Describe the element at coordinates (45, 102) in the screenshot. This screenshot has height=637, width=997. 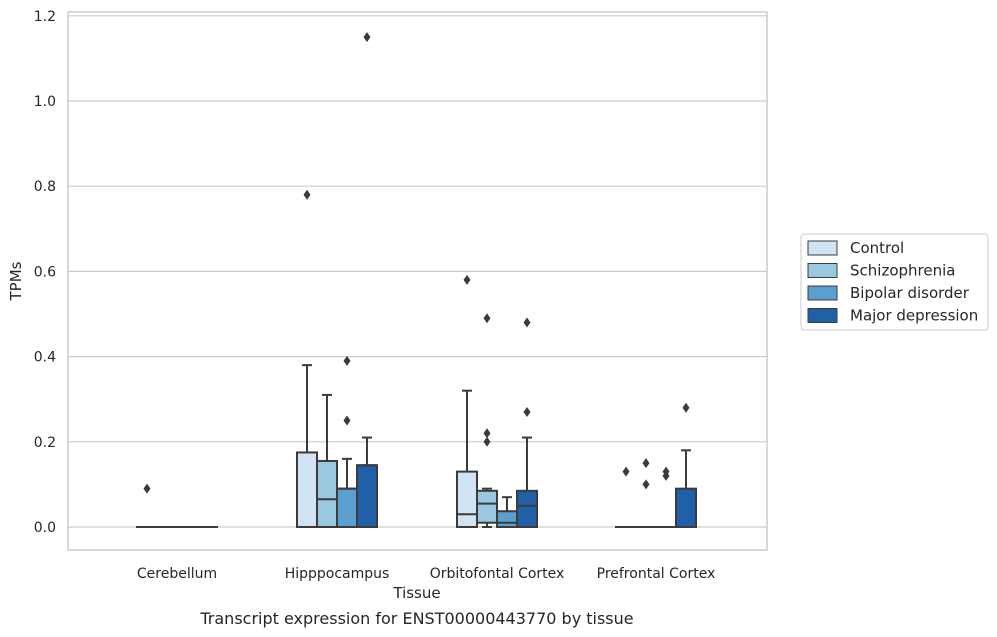
I see `y-tick-label: 1.0` at that location.